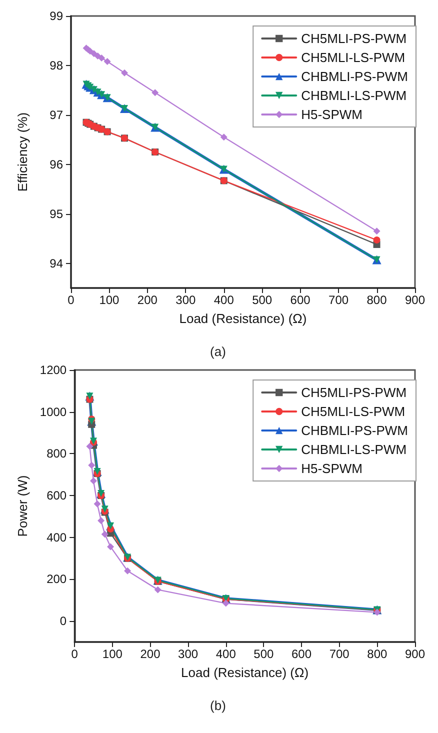 The height and width of the screenshot is (733, 438). I want to click on text: (a), so click(218, 351).